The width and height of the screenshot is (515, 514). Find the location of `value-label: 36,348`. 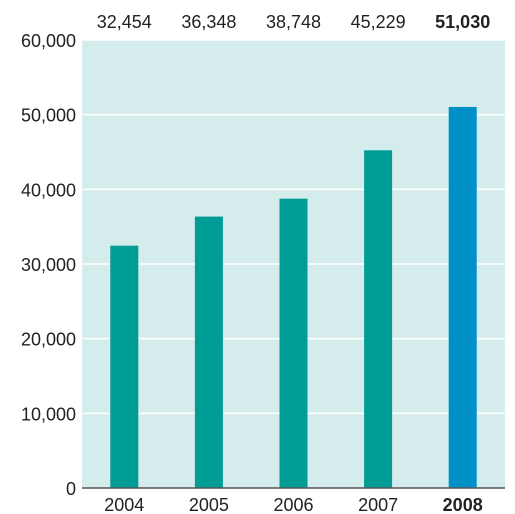

value-label: 36,348 is located at coordinates (208, 22).